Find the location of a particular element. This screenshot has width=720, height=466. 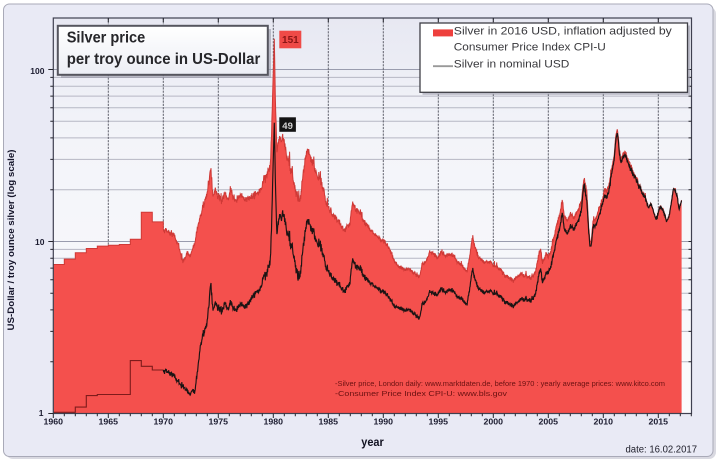

svg-text: 1960 is located at coordinates (54, 422).